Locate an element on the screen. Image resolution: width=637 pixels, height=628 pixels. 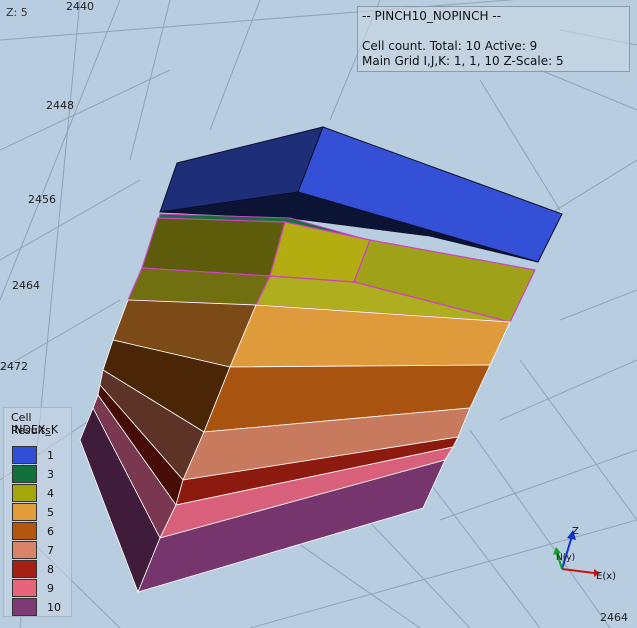
legend-value: 1 is located at coordinates (50, 455).